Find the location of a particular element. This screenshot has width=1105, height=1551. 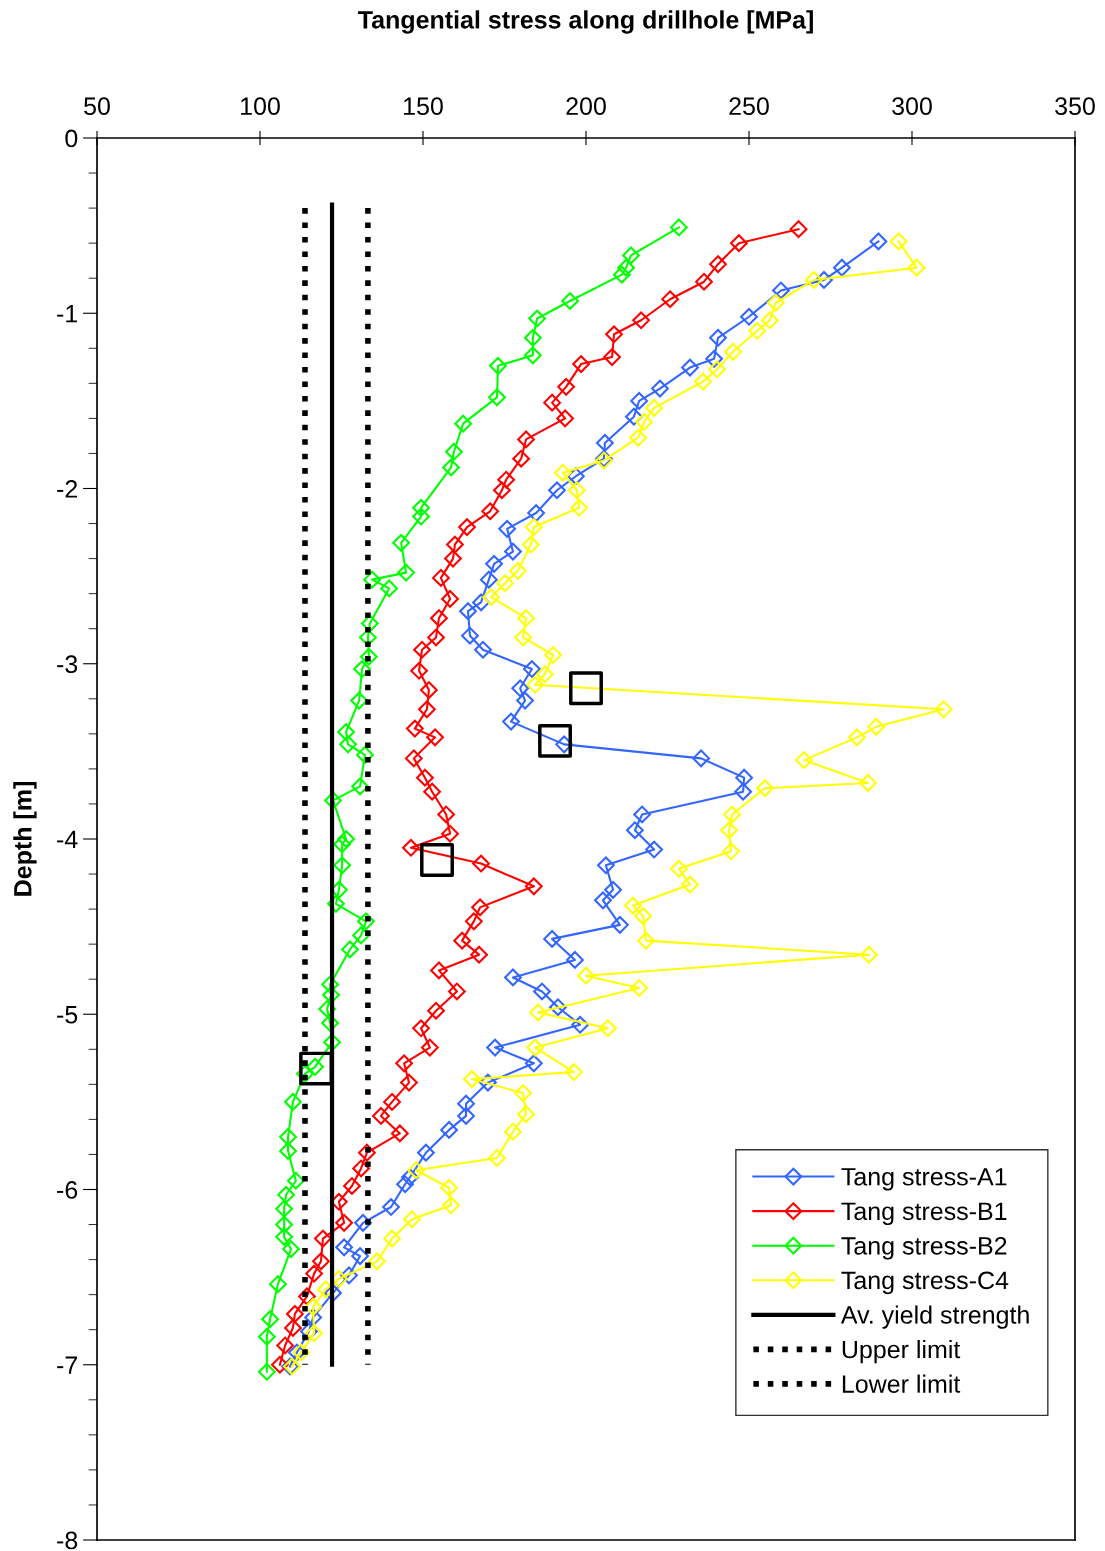

y-tick-label: -7 is located at coordinates (67, 1365).